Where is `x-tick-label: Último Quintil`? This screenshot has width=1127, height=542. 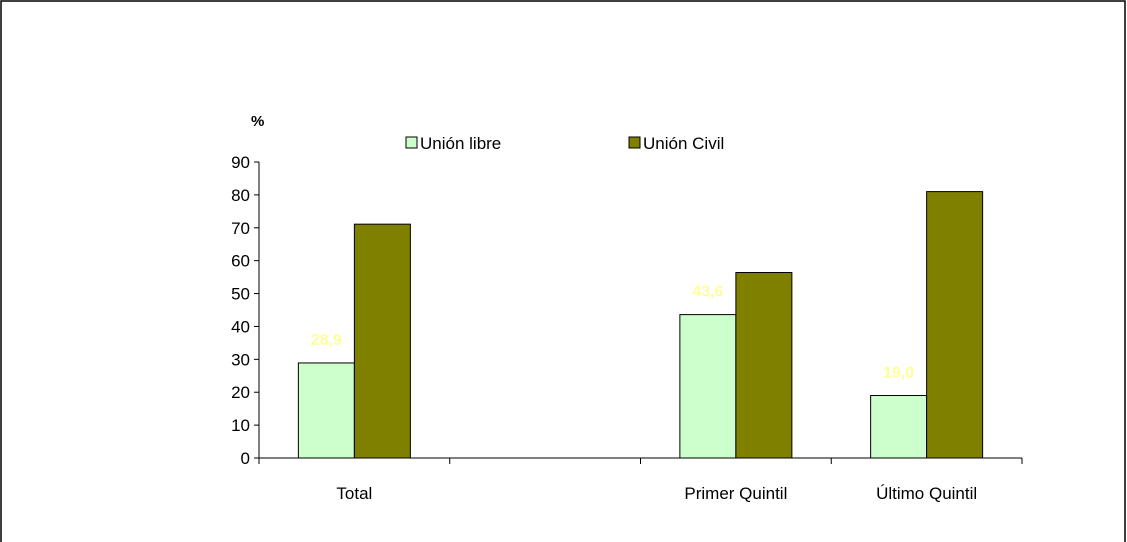
x-tick-label: Último Quintil is located at coordinates (926, 493).